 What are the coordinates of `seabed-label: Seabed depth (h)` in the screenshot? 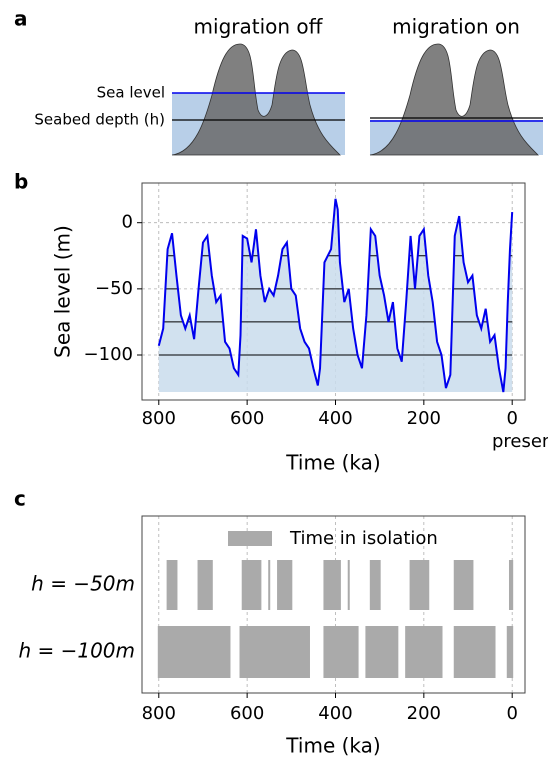 It's located at (99, 120).